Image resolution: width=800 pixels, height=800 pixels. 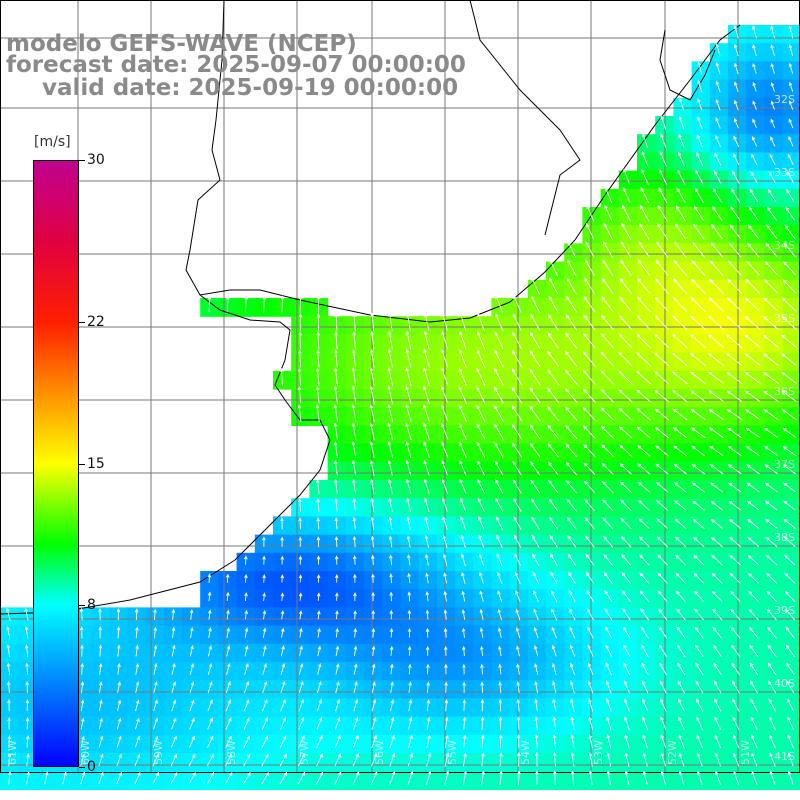 I want to click on latitude-label: 37S, so click(x=784, y=464).